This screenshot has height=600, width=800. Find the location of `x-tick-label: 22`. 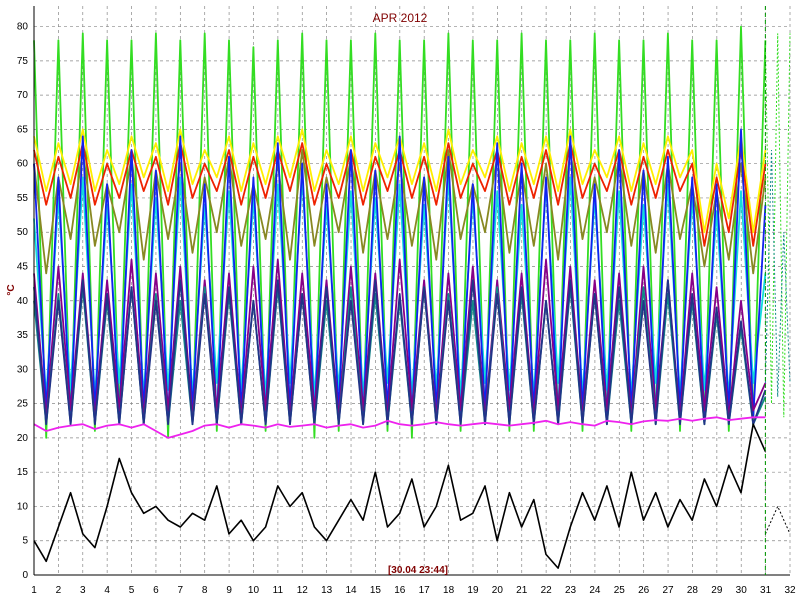

x-tick-label: 22 is located at coordinates (547, 590).